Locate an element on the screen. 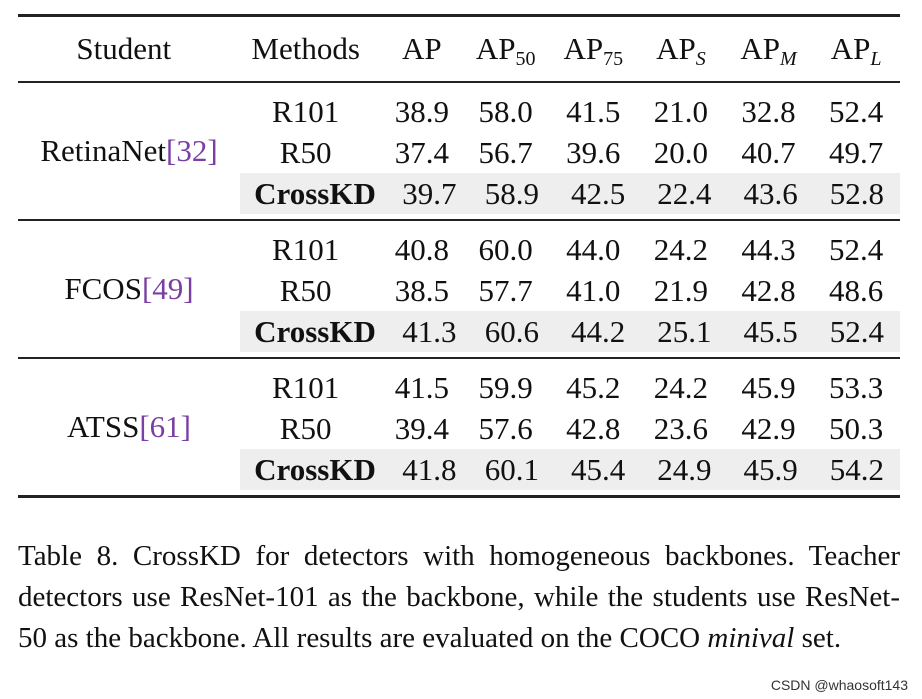  ap-cell: 38.5 is located at coordinates (421, 290).